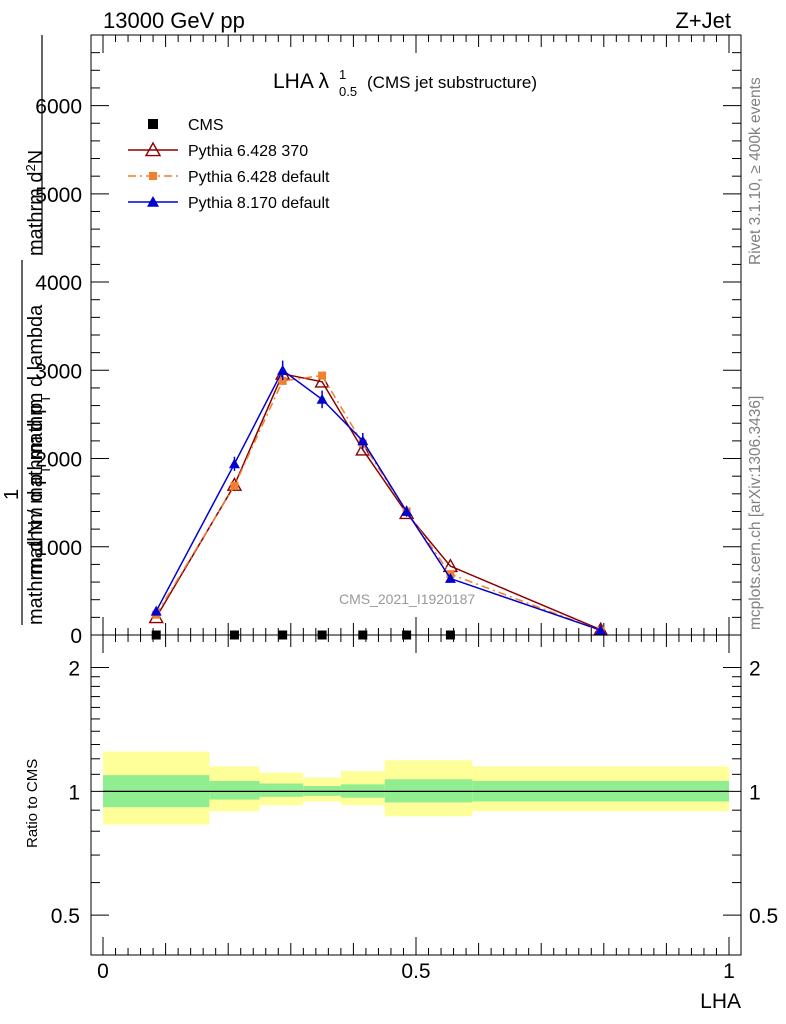  I want to click on analysis-watermark: CMS_2021_I1920187, so click(407, 599).